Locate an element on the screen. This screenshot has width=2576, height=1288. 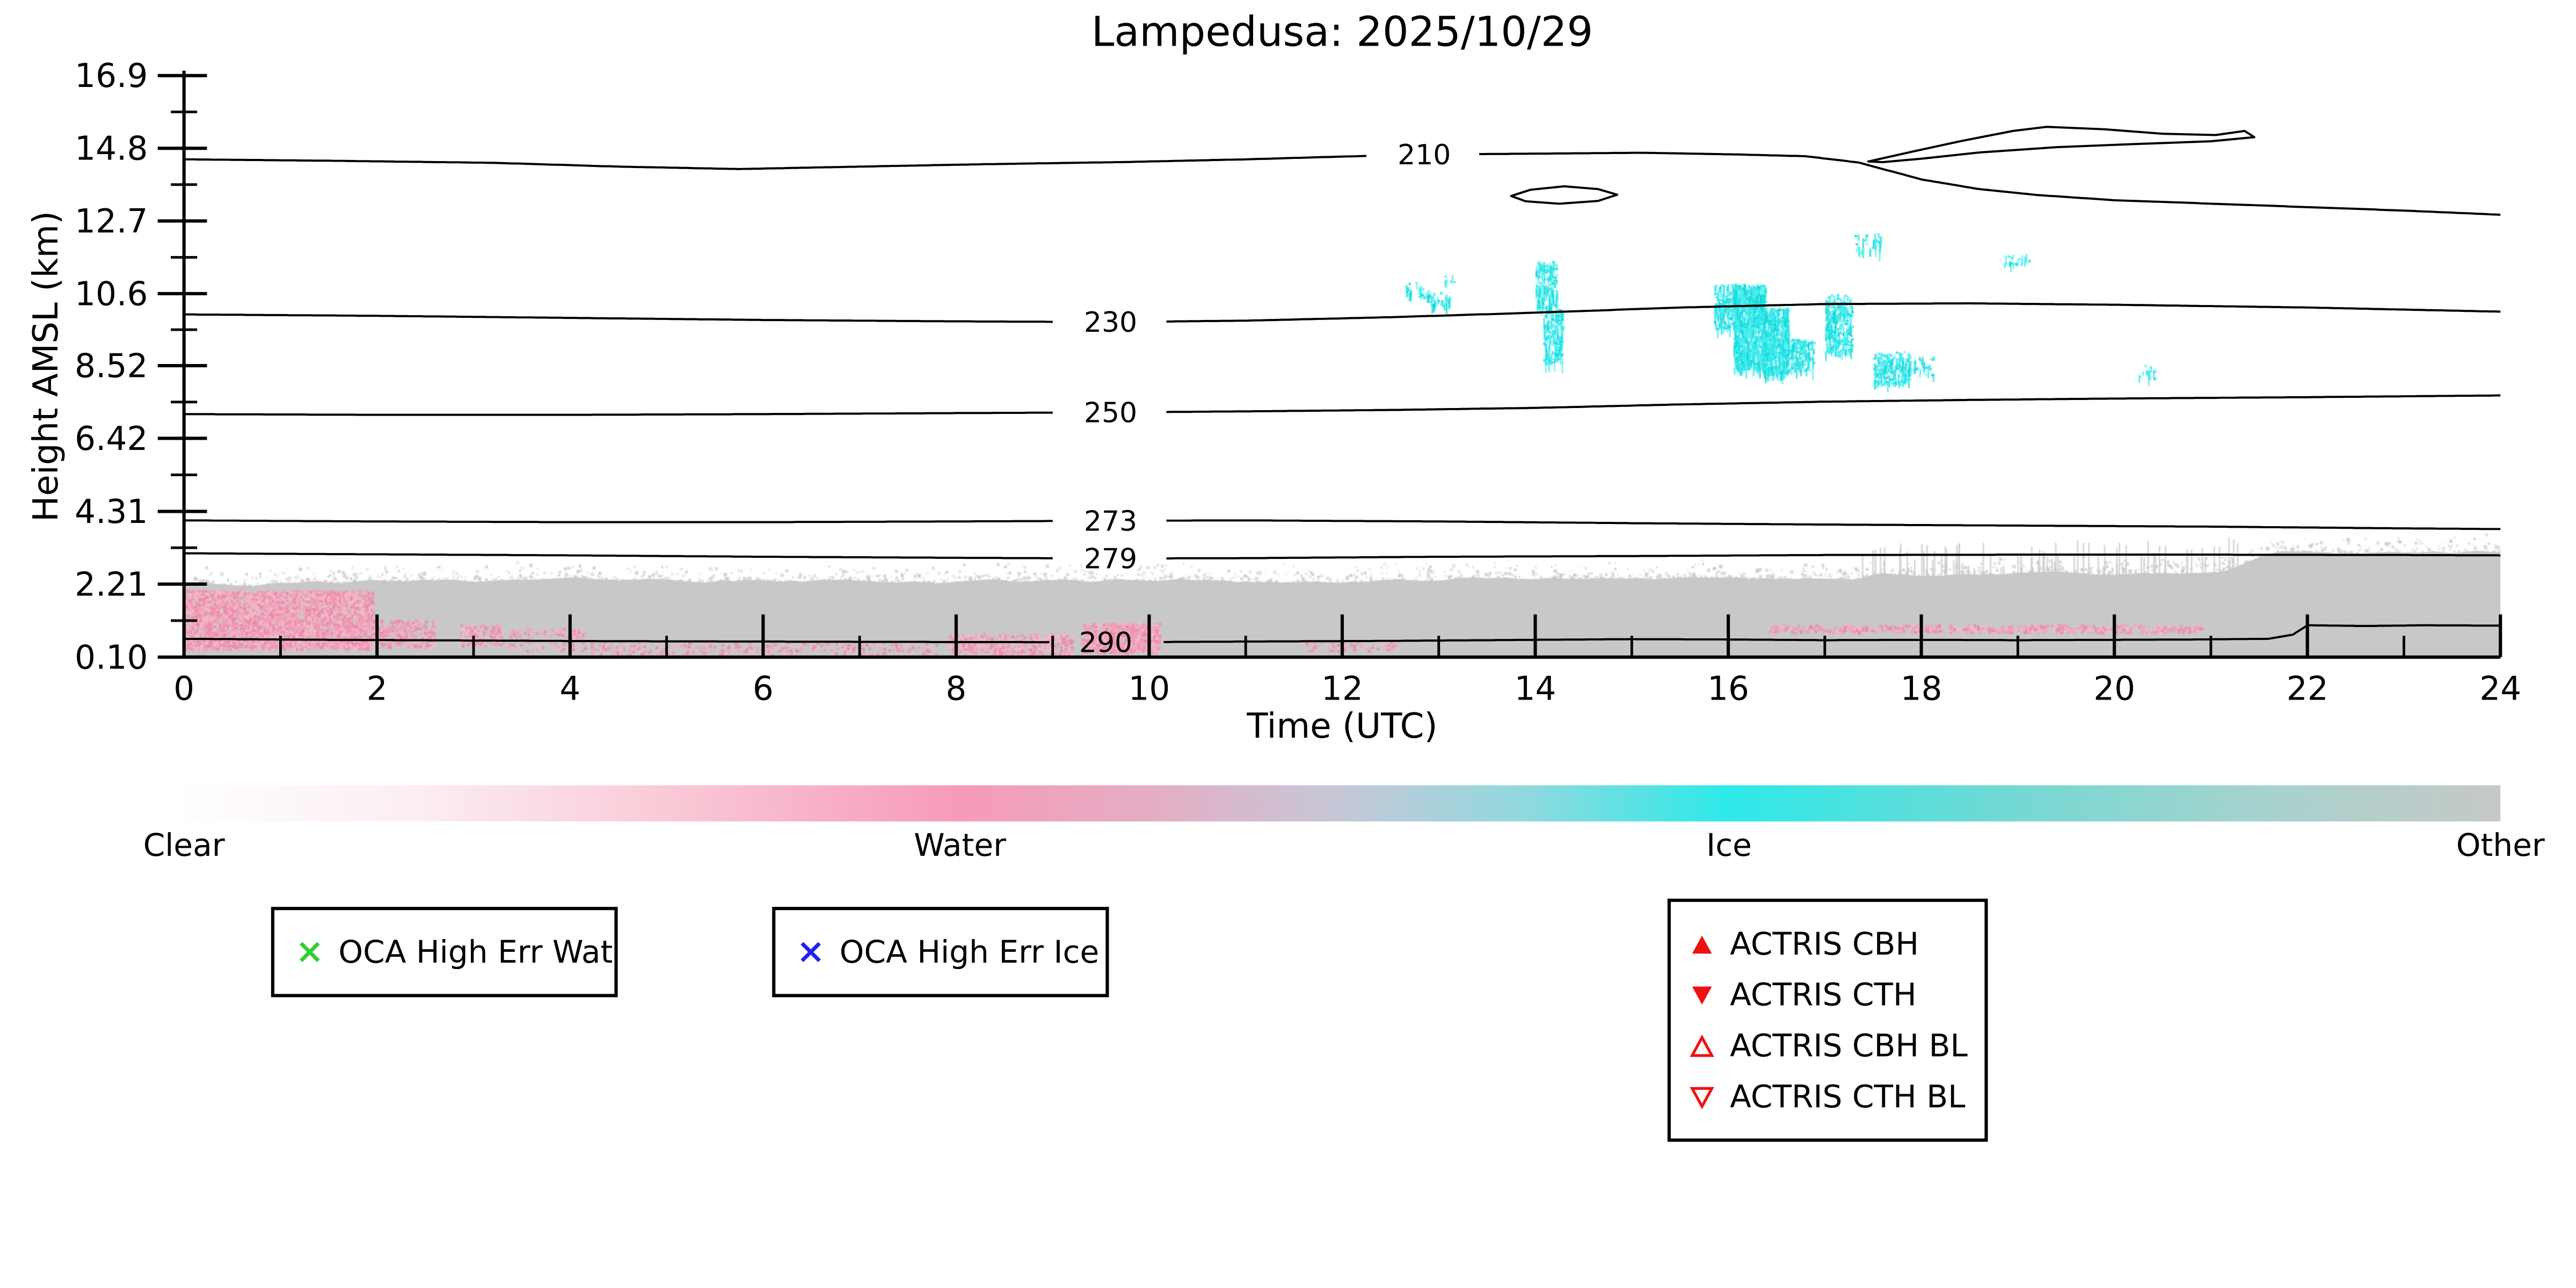
y-tick-label: 0.10 is located at coordinates (111, 657).